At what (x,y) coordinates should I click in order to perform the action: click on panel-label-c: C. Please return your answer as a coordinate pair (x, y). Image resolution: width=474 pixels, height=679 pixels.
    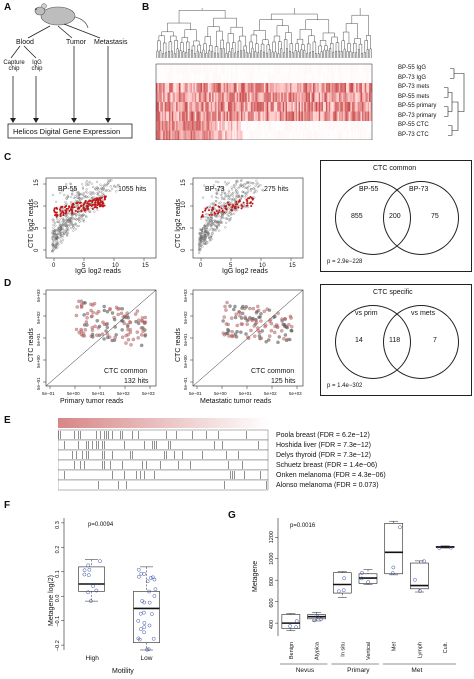
    Looking at the image, I should click on (8, 157).